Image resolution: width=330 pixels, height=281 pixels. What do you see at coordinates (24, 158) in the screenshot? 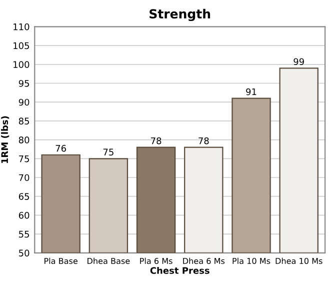
I see `y-tick-label: 75` at bounding box center [24, 158].